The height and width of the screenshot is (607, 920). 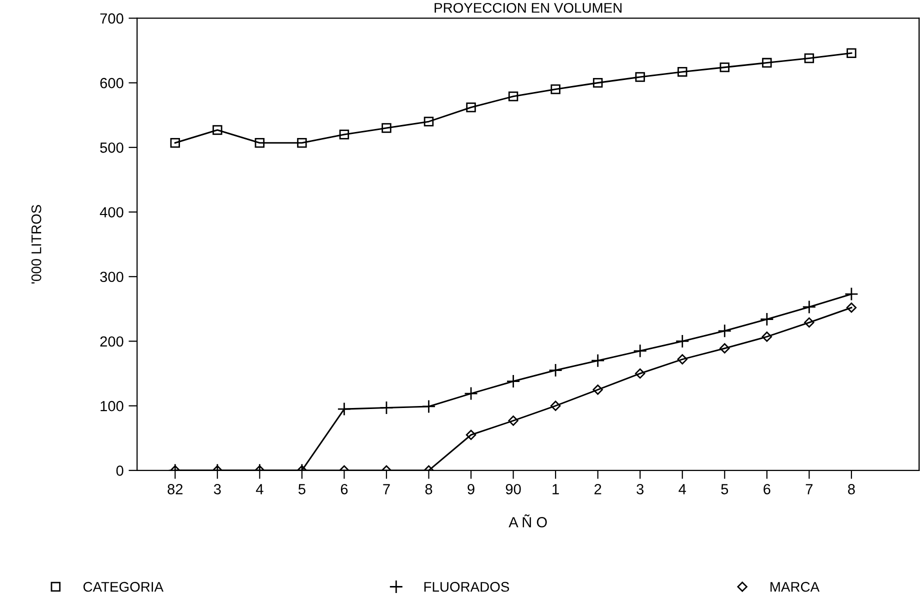 I want to click on y-tick-label: 700, so click(x=112, y=18).